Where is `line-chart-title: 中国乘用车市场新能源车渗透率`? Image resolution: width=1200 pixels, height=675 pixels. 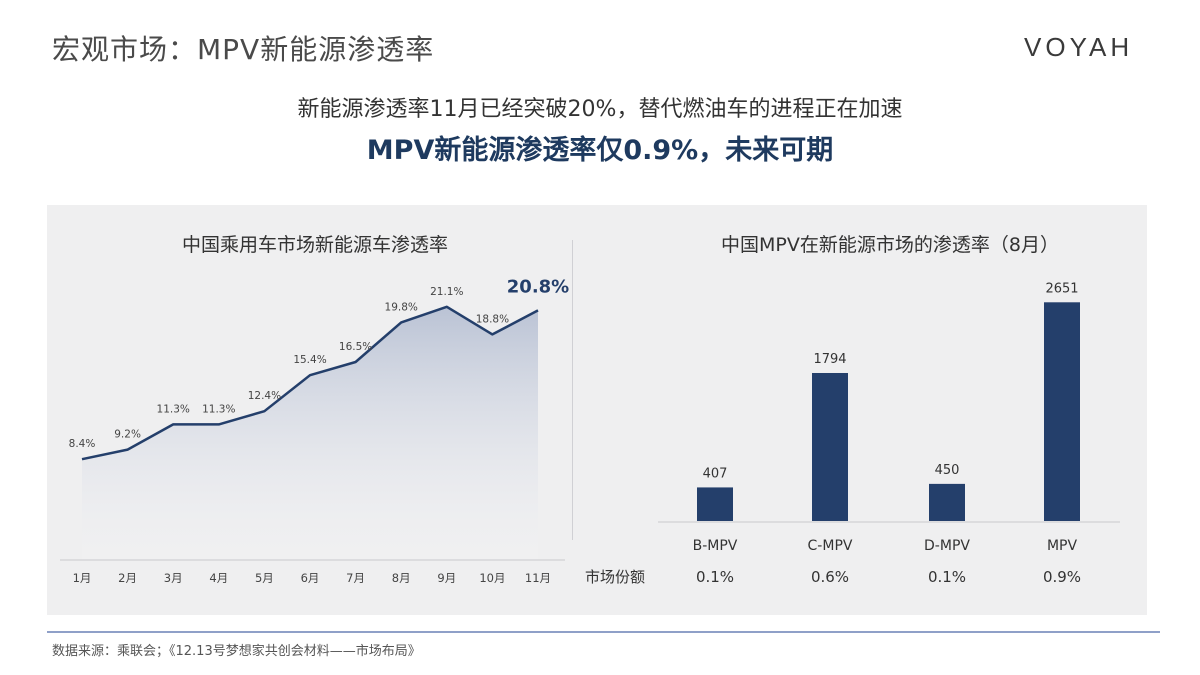 line-chart-title: 中国乘用车市场新能源车渗透率 is located at coordinates (314, 245).